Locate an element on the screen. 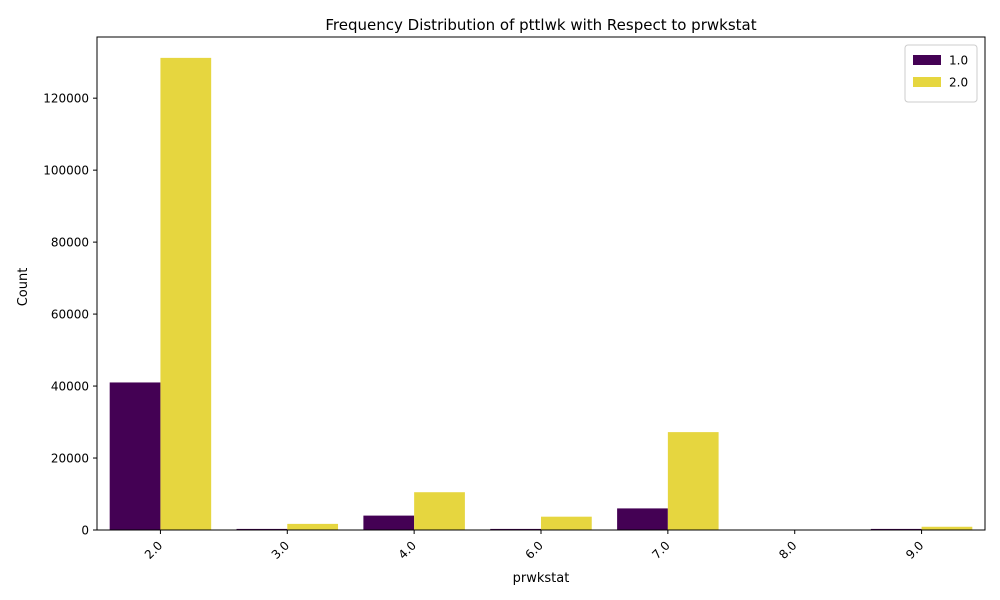 This screenshot has width=1000, height=600. legend-label: 2.0 is located at coordinates (958, 83).